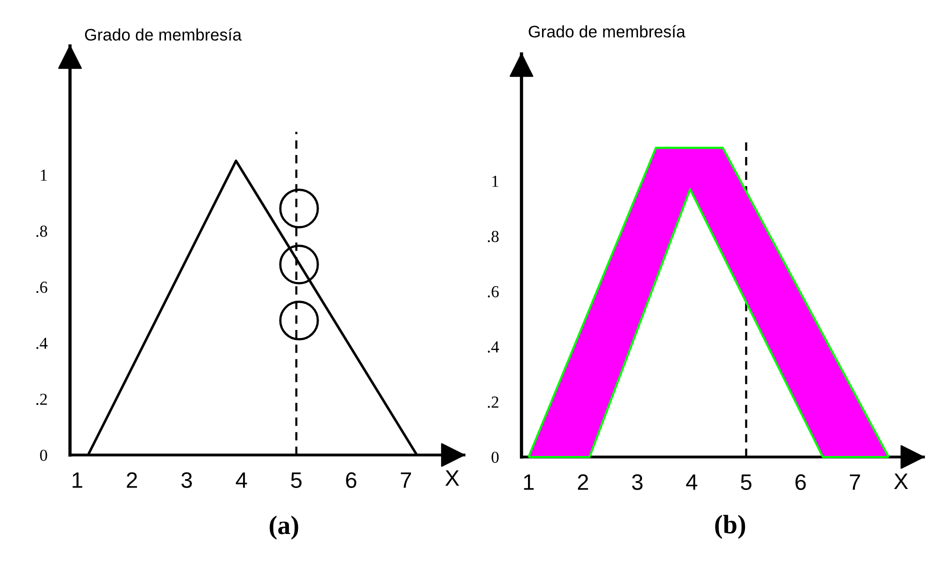  Describe the element at coordinates (284, 528) in the screenshot. I see `text: (a)` at that location.